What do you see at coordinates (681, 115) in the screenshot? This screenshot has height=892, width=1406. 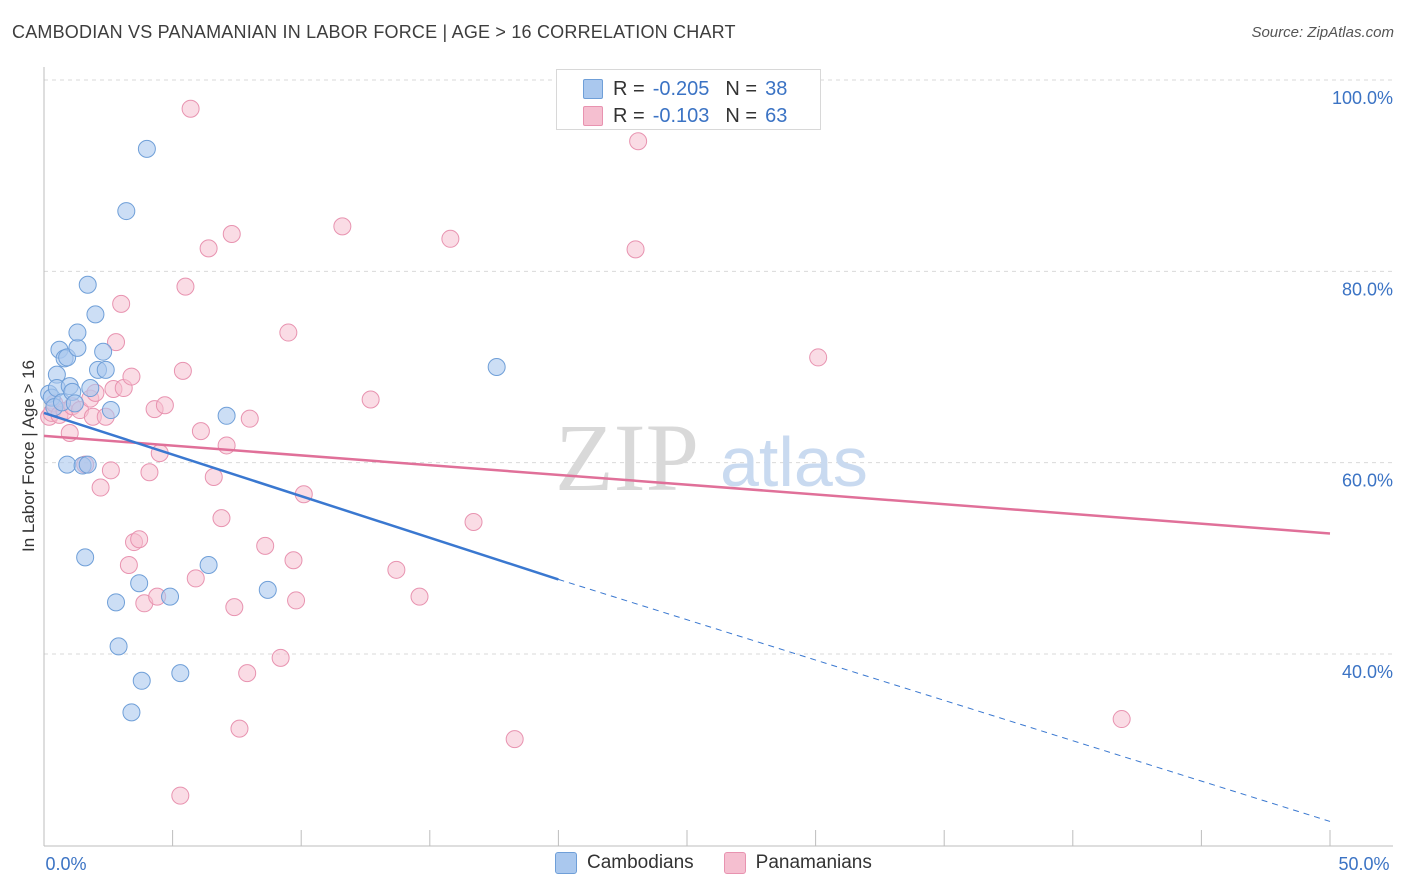 I see `legend-r-value: -0.103` at bounding box center [681, 115].